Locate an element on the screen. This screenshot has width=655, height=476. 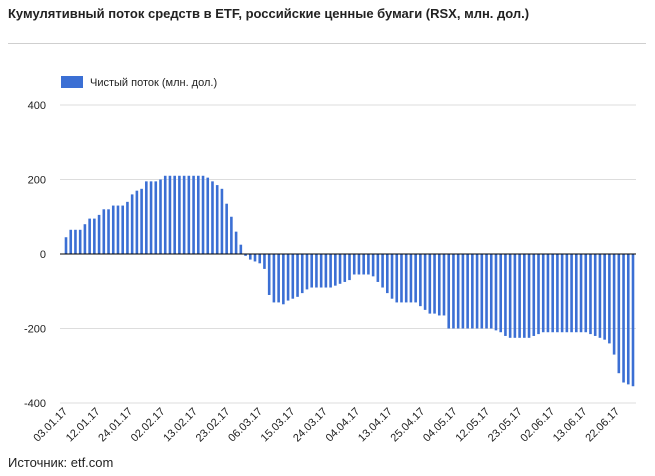
x-tick-label: 24.01.17 is located at coordinates (115, 425).